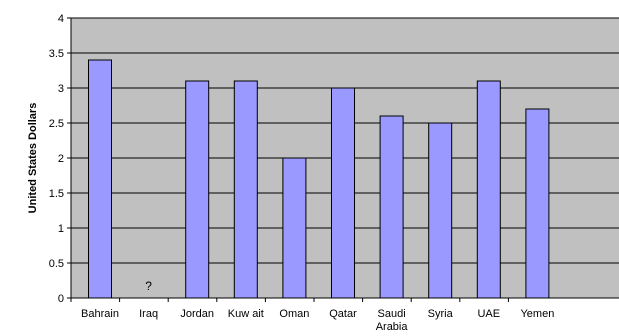  Describe the element at coordinates (61, 229) in the screenshot. I see `y-tick-label: 1` at that location.